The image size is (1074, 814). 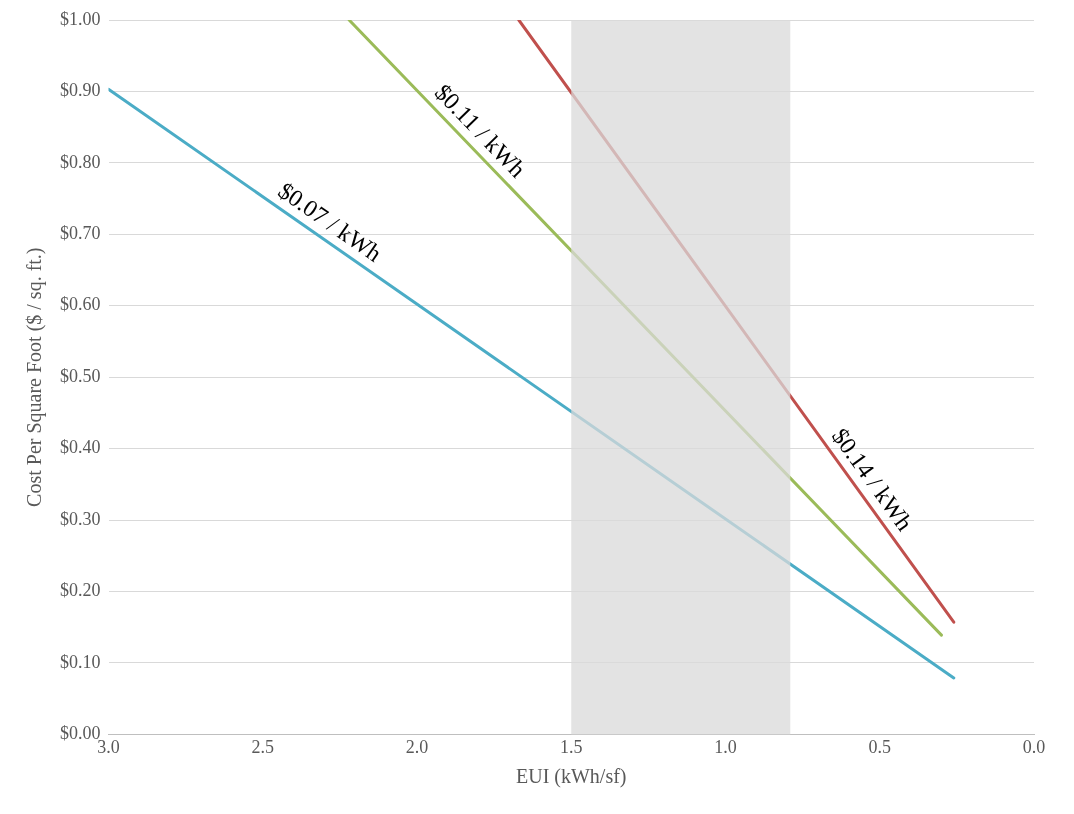 What do you see at coordinates (1034, 746) in the screenshot?
I see `x-tick-label: 0.0` at bounding box center [1034, 746].